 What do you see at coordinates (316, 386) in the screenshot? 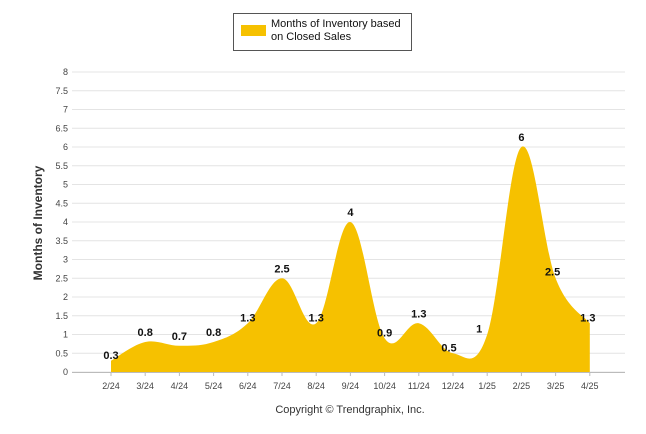
I see `x-tick-label: 8/24` at bounding box center [316, 386].